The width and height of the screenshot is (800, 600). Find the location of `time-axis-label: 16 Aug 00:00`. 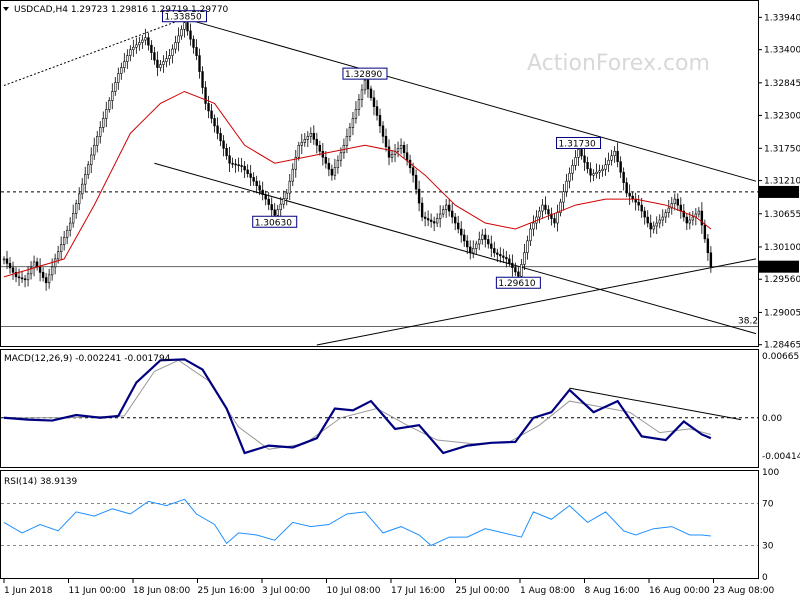

time-axis-label: 16 Aug 00:00 is located at coordinates (679, 591).